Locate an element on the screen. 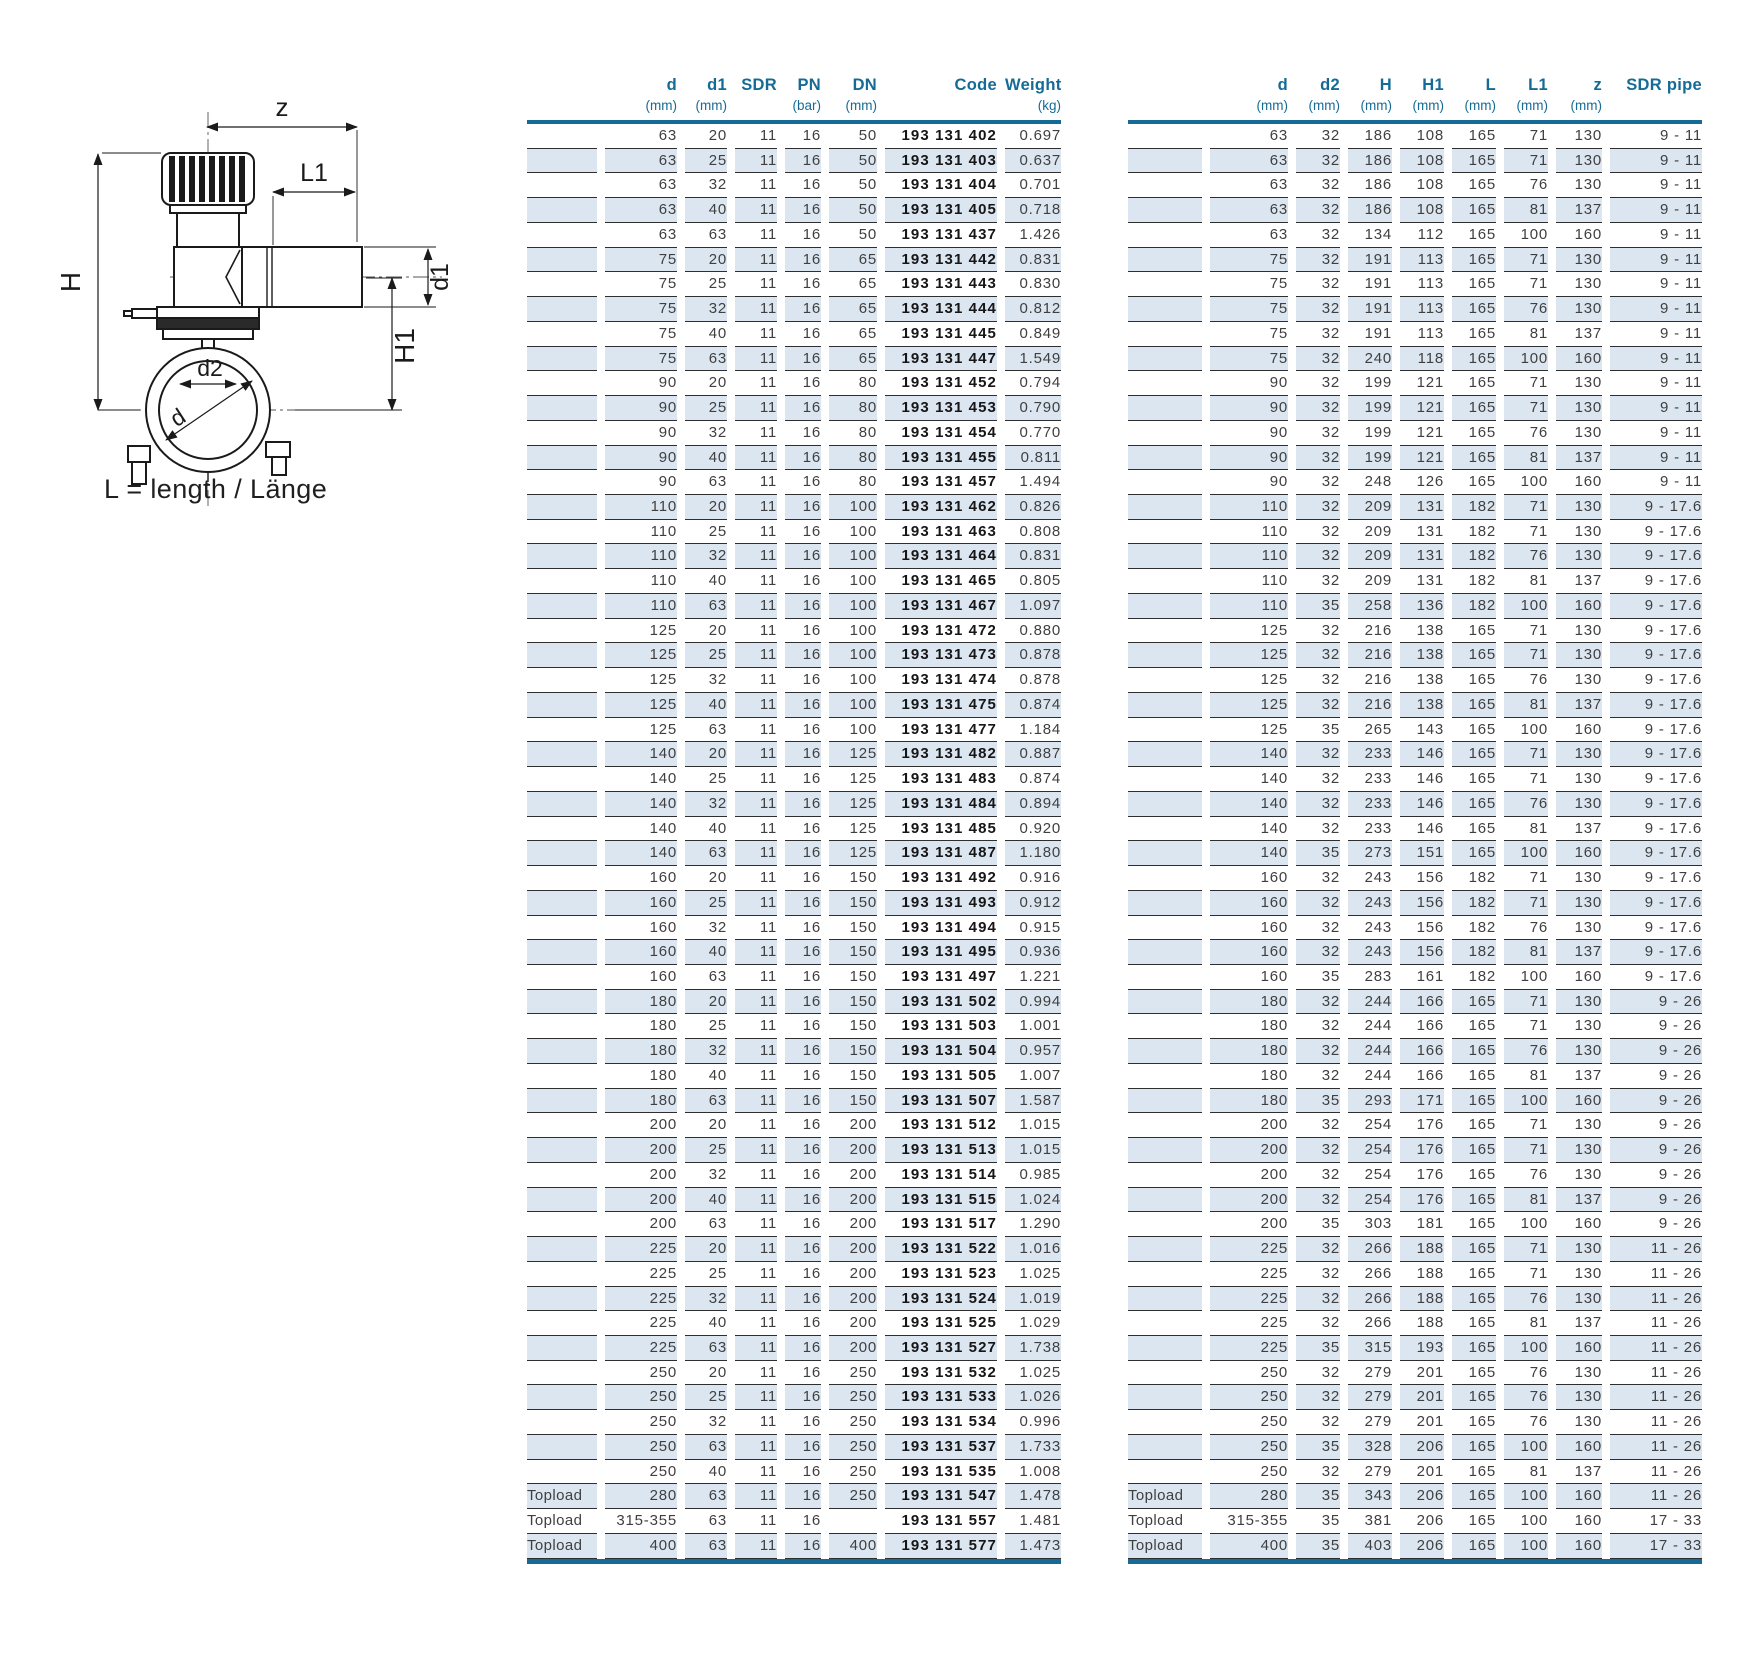 This screenshot has height=1660, width=1760. column-header-d2: d2 is located at coordinates (1330, 85).